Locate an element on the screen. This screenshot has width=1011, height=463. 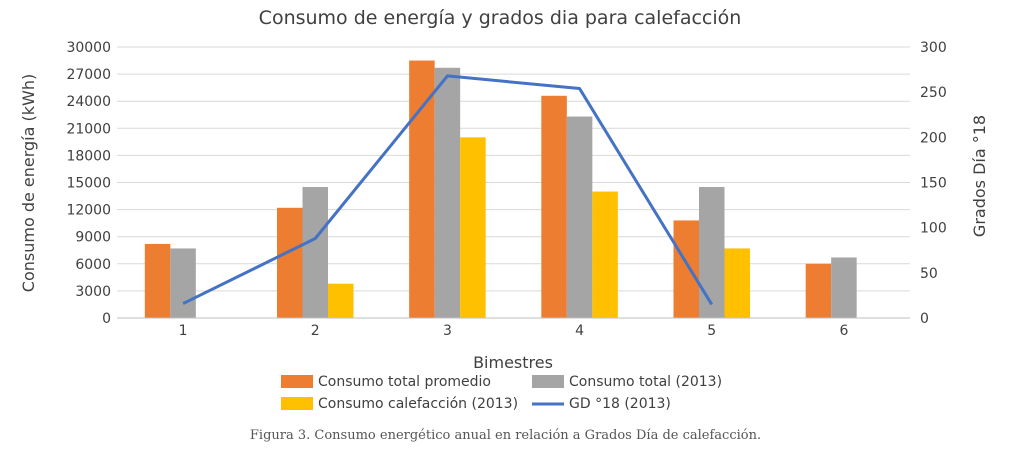
y-tick-label: 9000 is located at coordinates (93, 238).